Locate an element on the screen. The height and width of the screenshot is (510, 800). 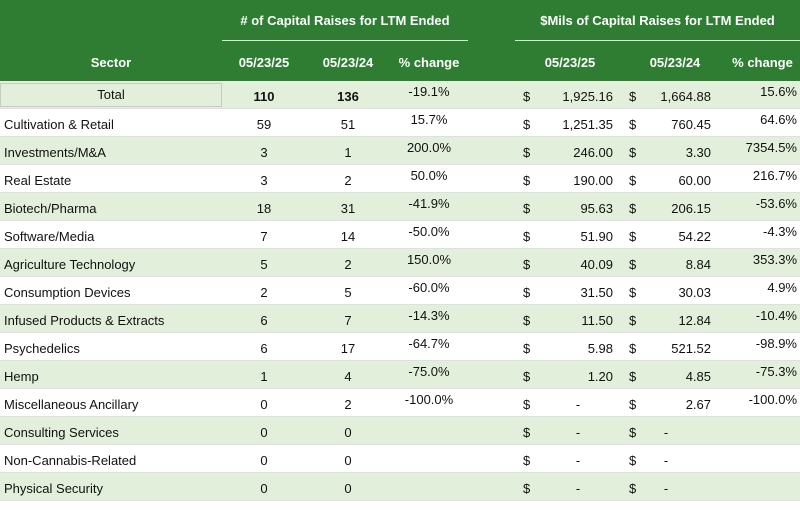
mils-2024-cell: 12.84 is located at coordinates (694, 320).